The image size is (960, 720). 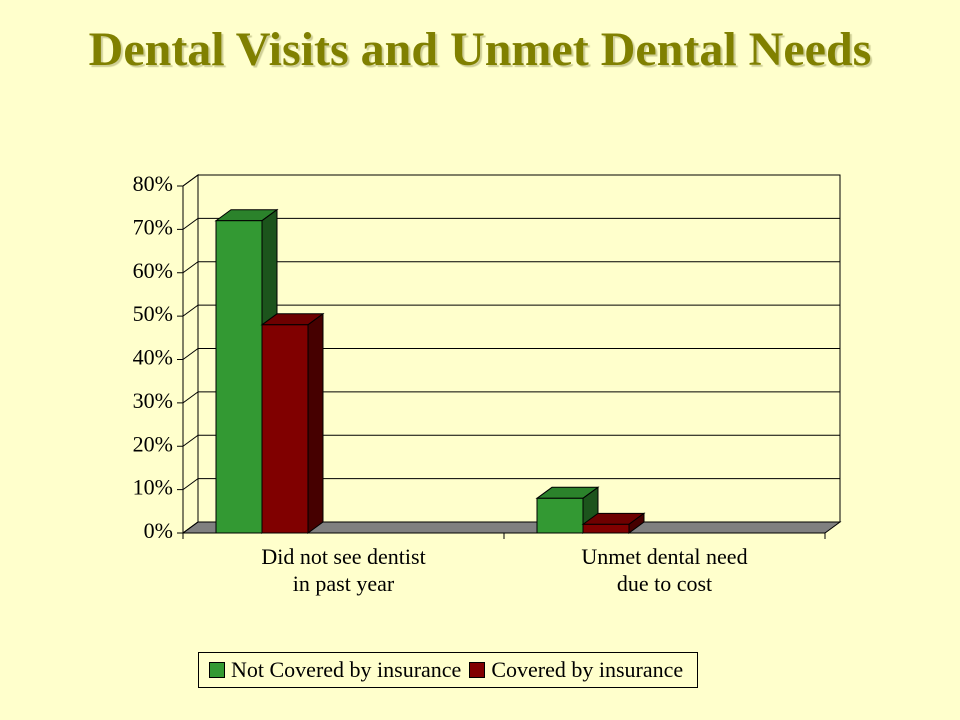 I want to click on bar-side, so click(x=315, y=423).